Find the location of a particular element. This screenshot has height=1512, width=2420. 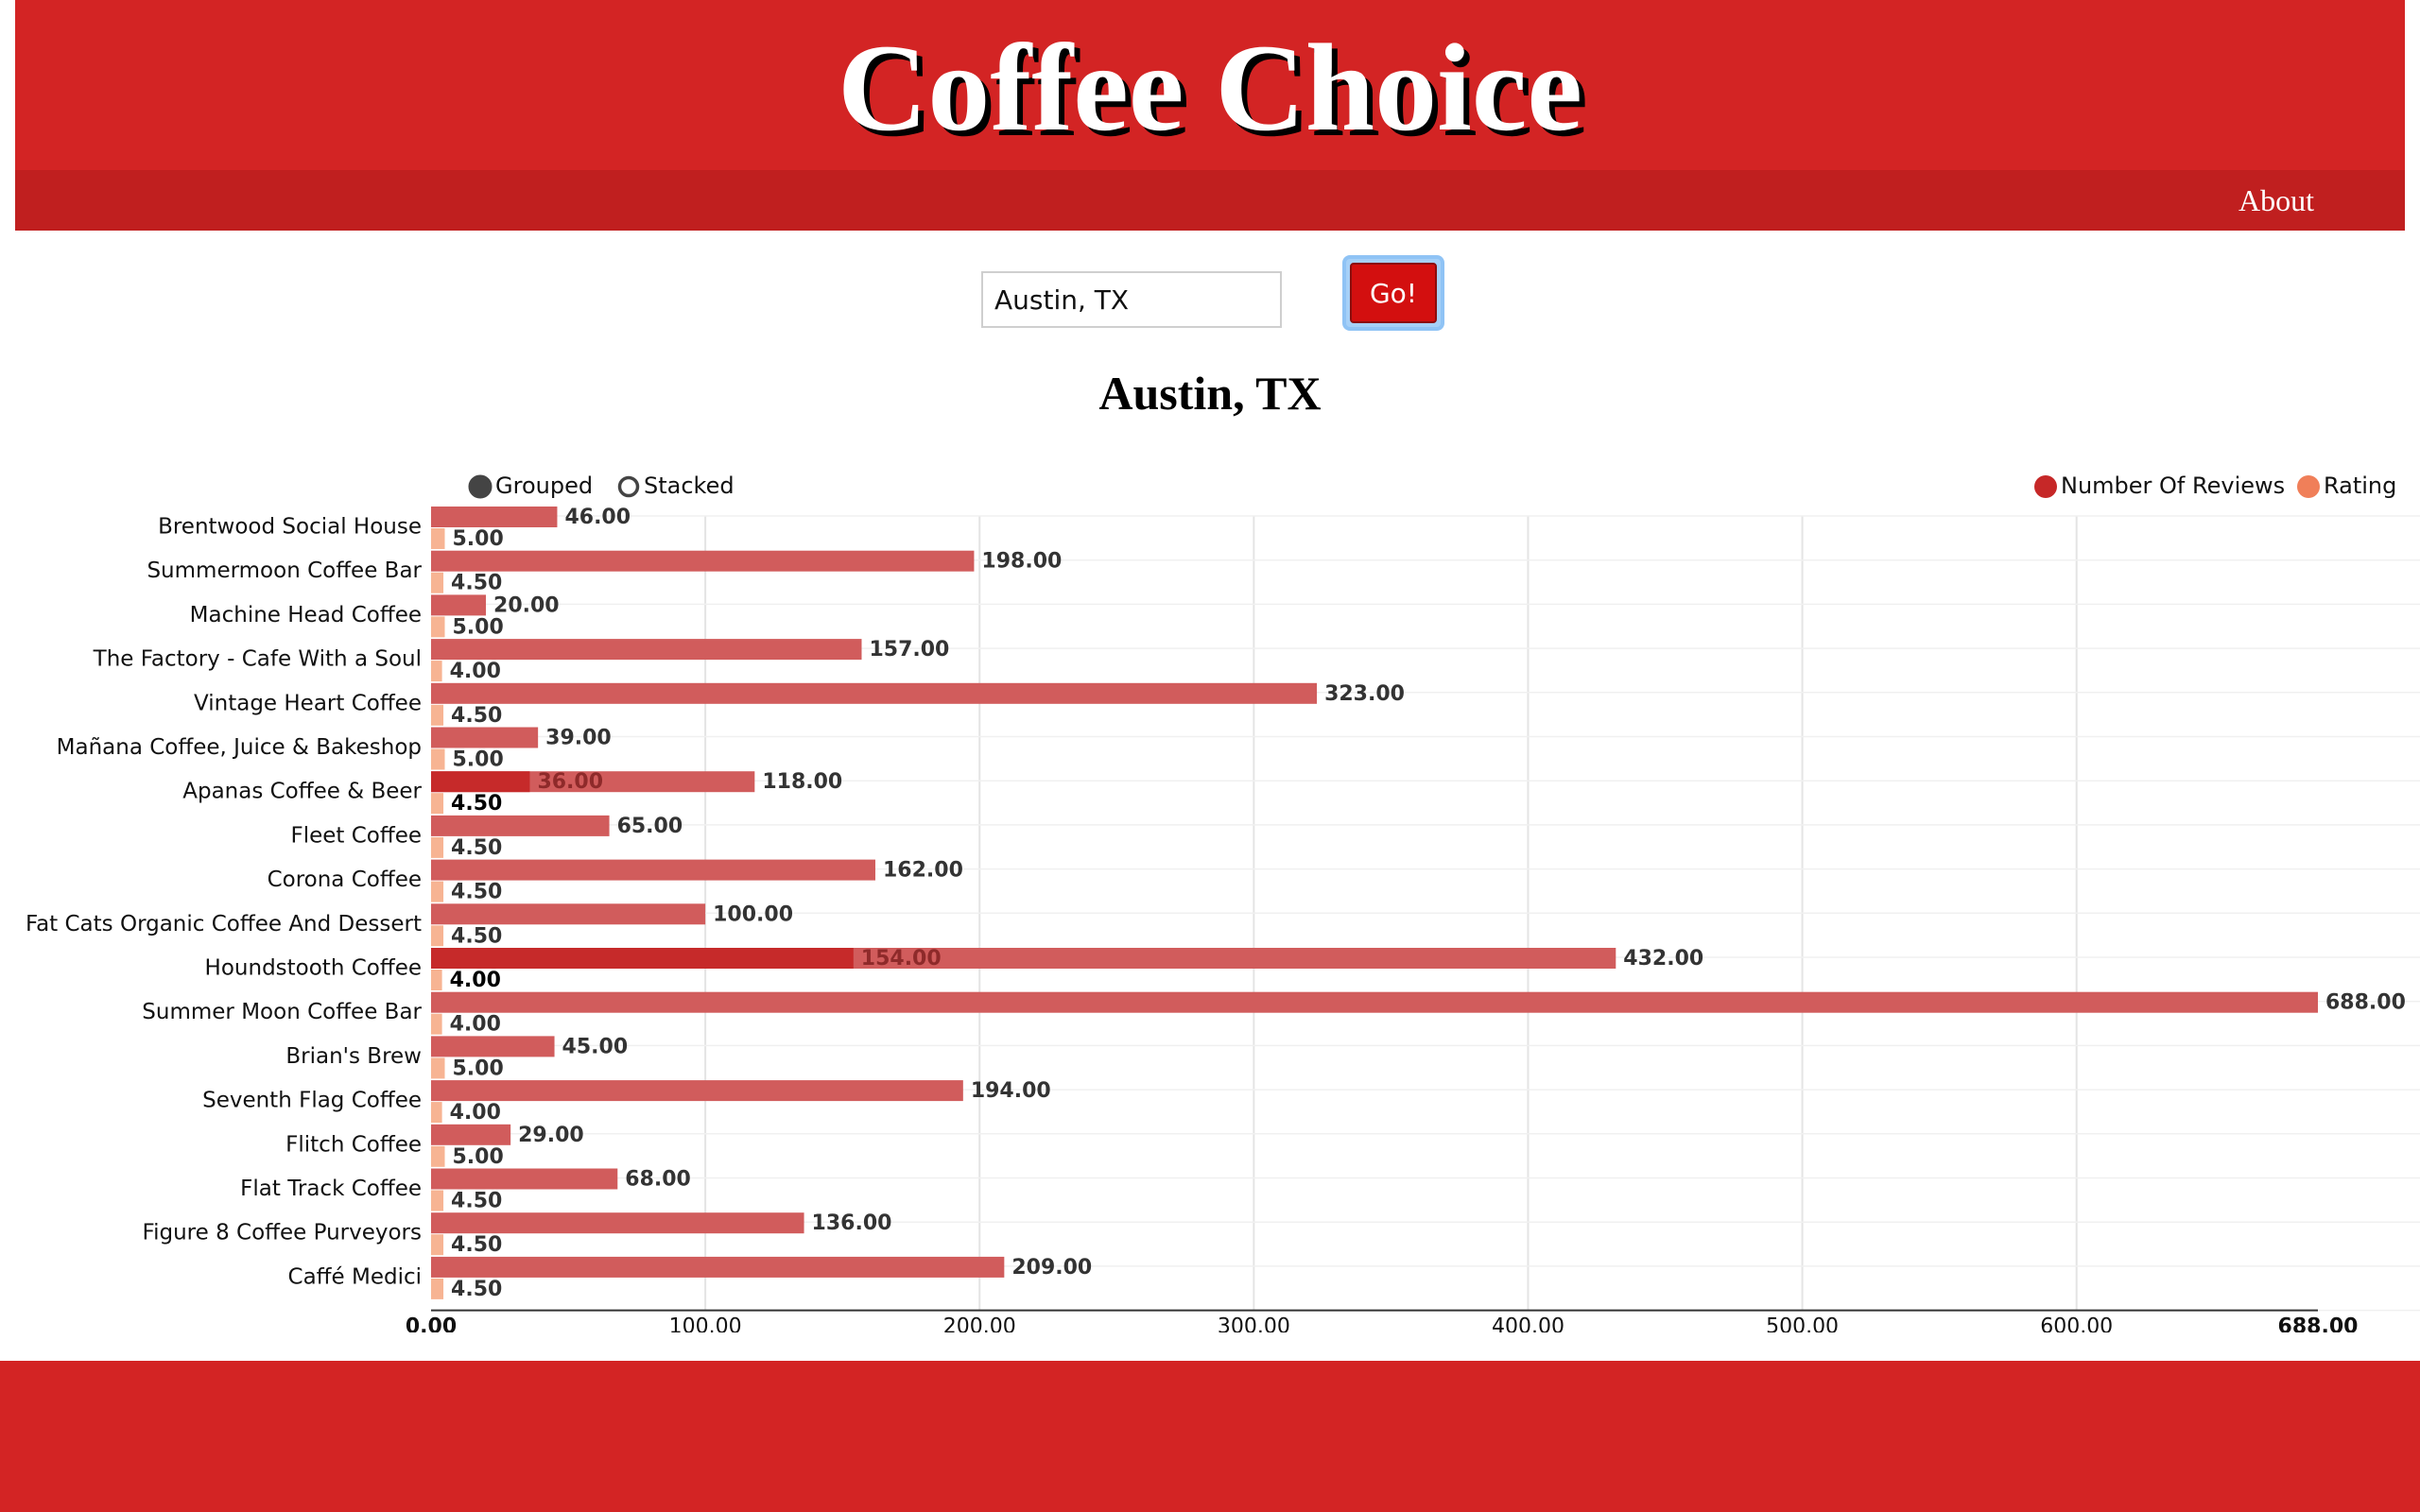

x-tick-label: 200.00 is located at coordinates (979, 1323).